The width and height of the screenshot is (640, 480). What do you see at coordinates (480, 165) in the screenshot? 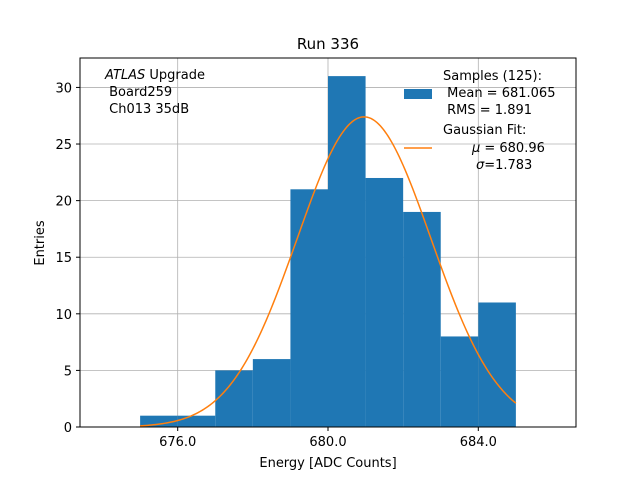
I see `legend-fit-sigma-symbol: σ` at bounding box center [480, 165].